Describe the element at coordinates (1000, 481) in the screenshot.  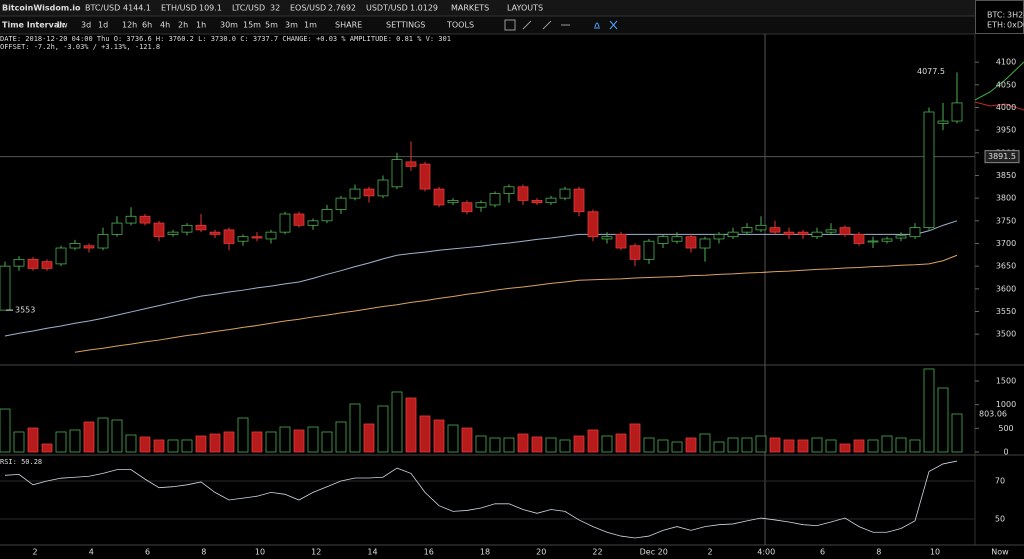
I see `rsi-tick-label: 70` at that location.